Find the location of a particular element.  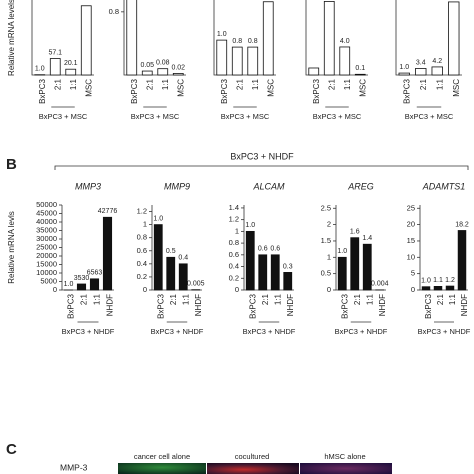

value-label: 0.004 is located at coordinates (380, 284).